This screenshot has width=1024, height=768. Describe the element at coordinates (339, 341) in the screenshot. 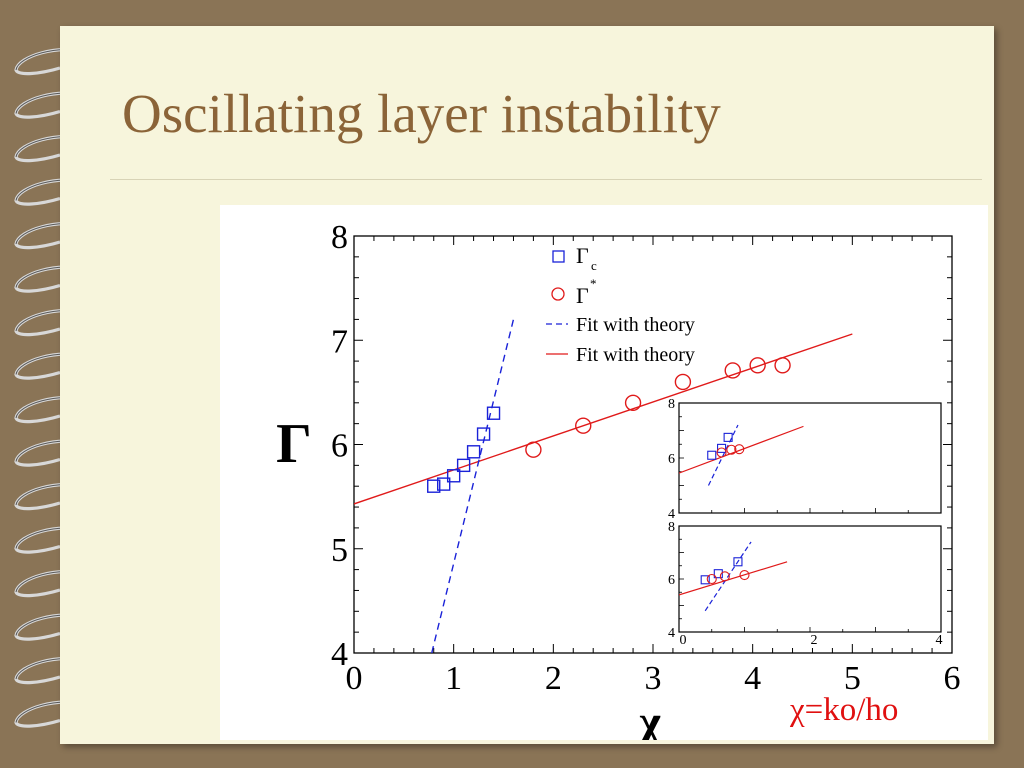

I see `y-tick-label: 7` at that location.